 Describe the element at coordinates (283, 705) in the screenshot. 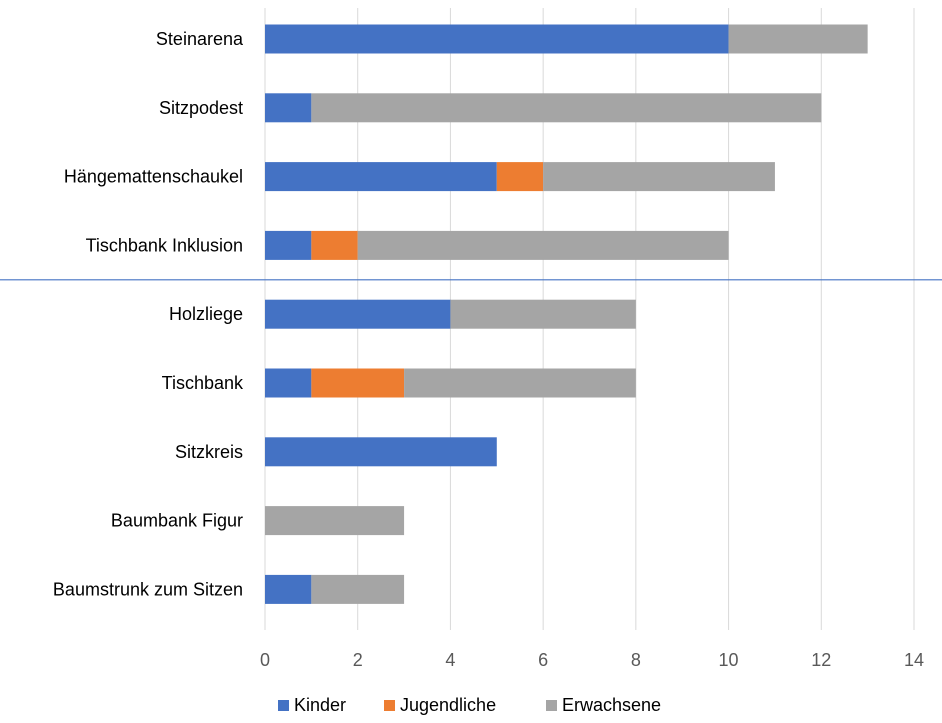

I see `legend-swatch-kinder` at that location.